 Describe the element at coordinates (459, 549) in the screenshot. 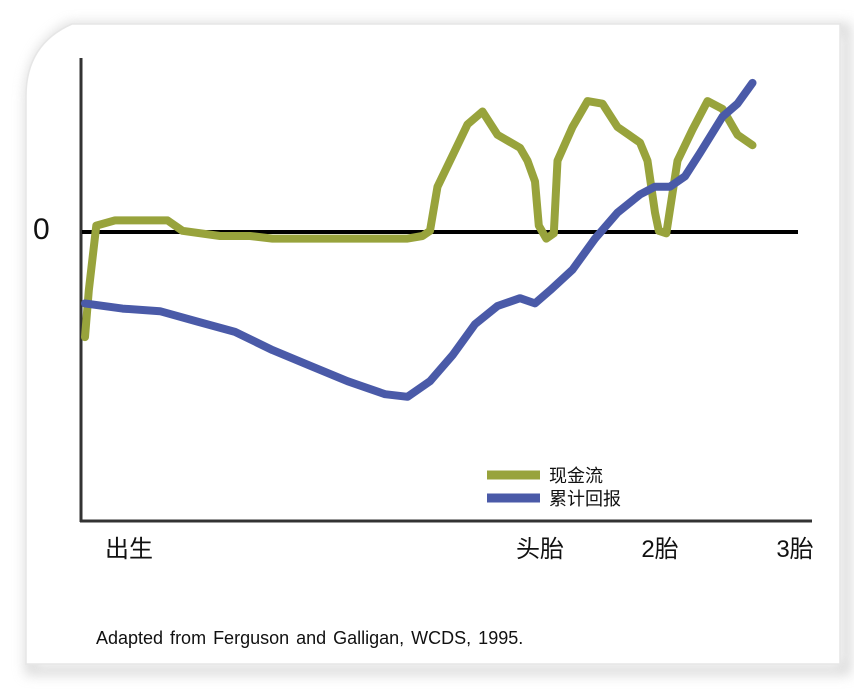

I see `x-tick-labels: 出生 头胎 2胎 3胎` at that location.